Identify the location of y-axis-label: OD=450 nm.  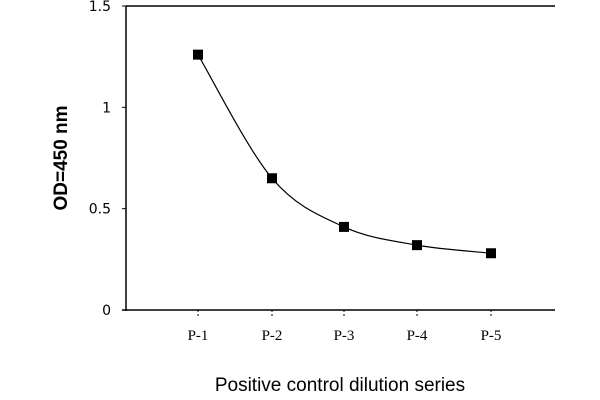
(61, 157).